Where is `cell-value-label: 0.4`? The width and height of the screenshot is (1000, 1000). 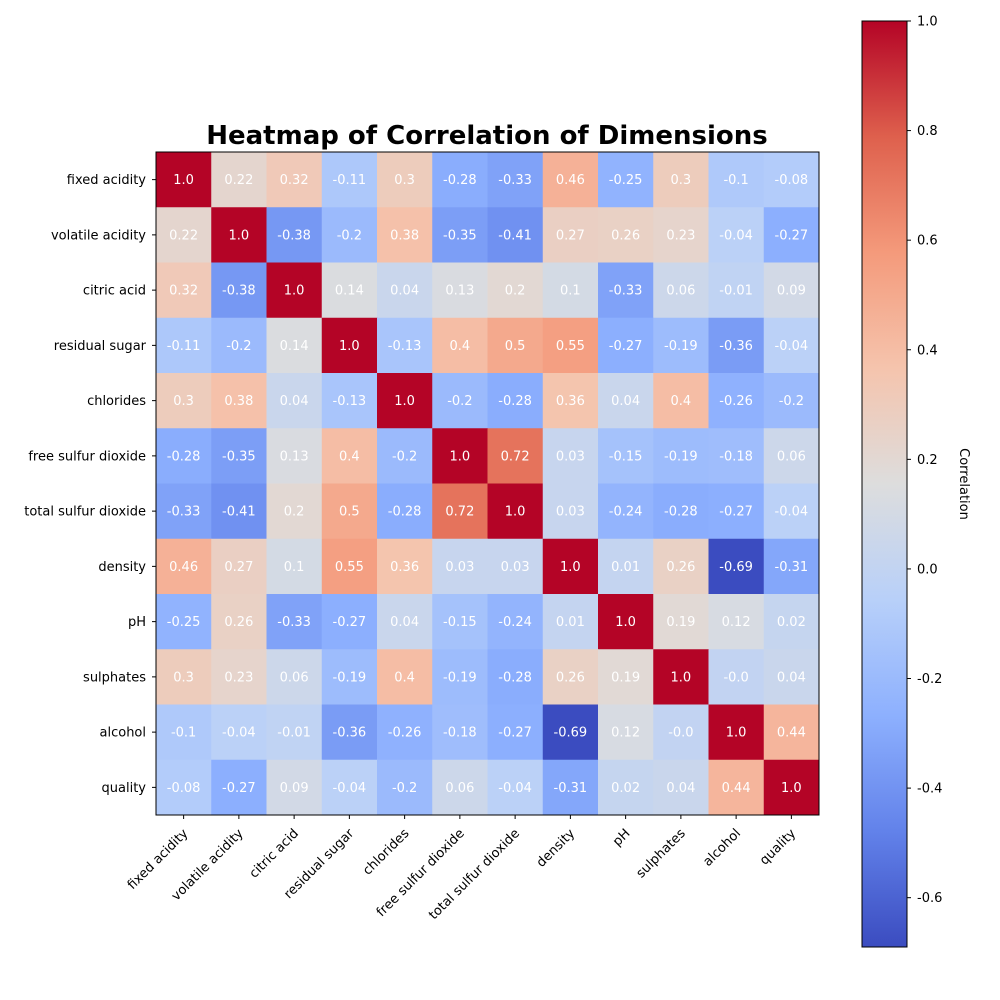
cell-value-label: 0.4 is located at coordinates (349, 456).